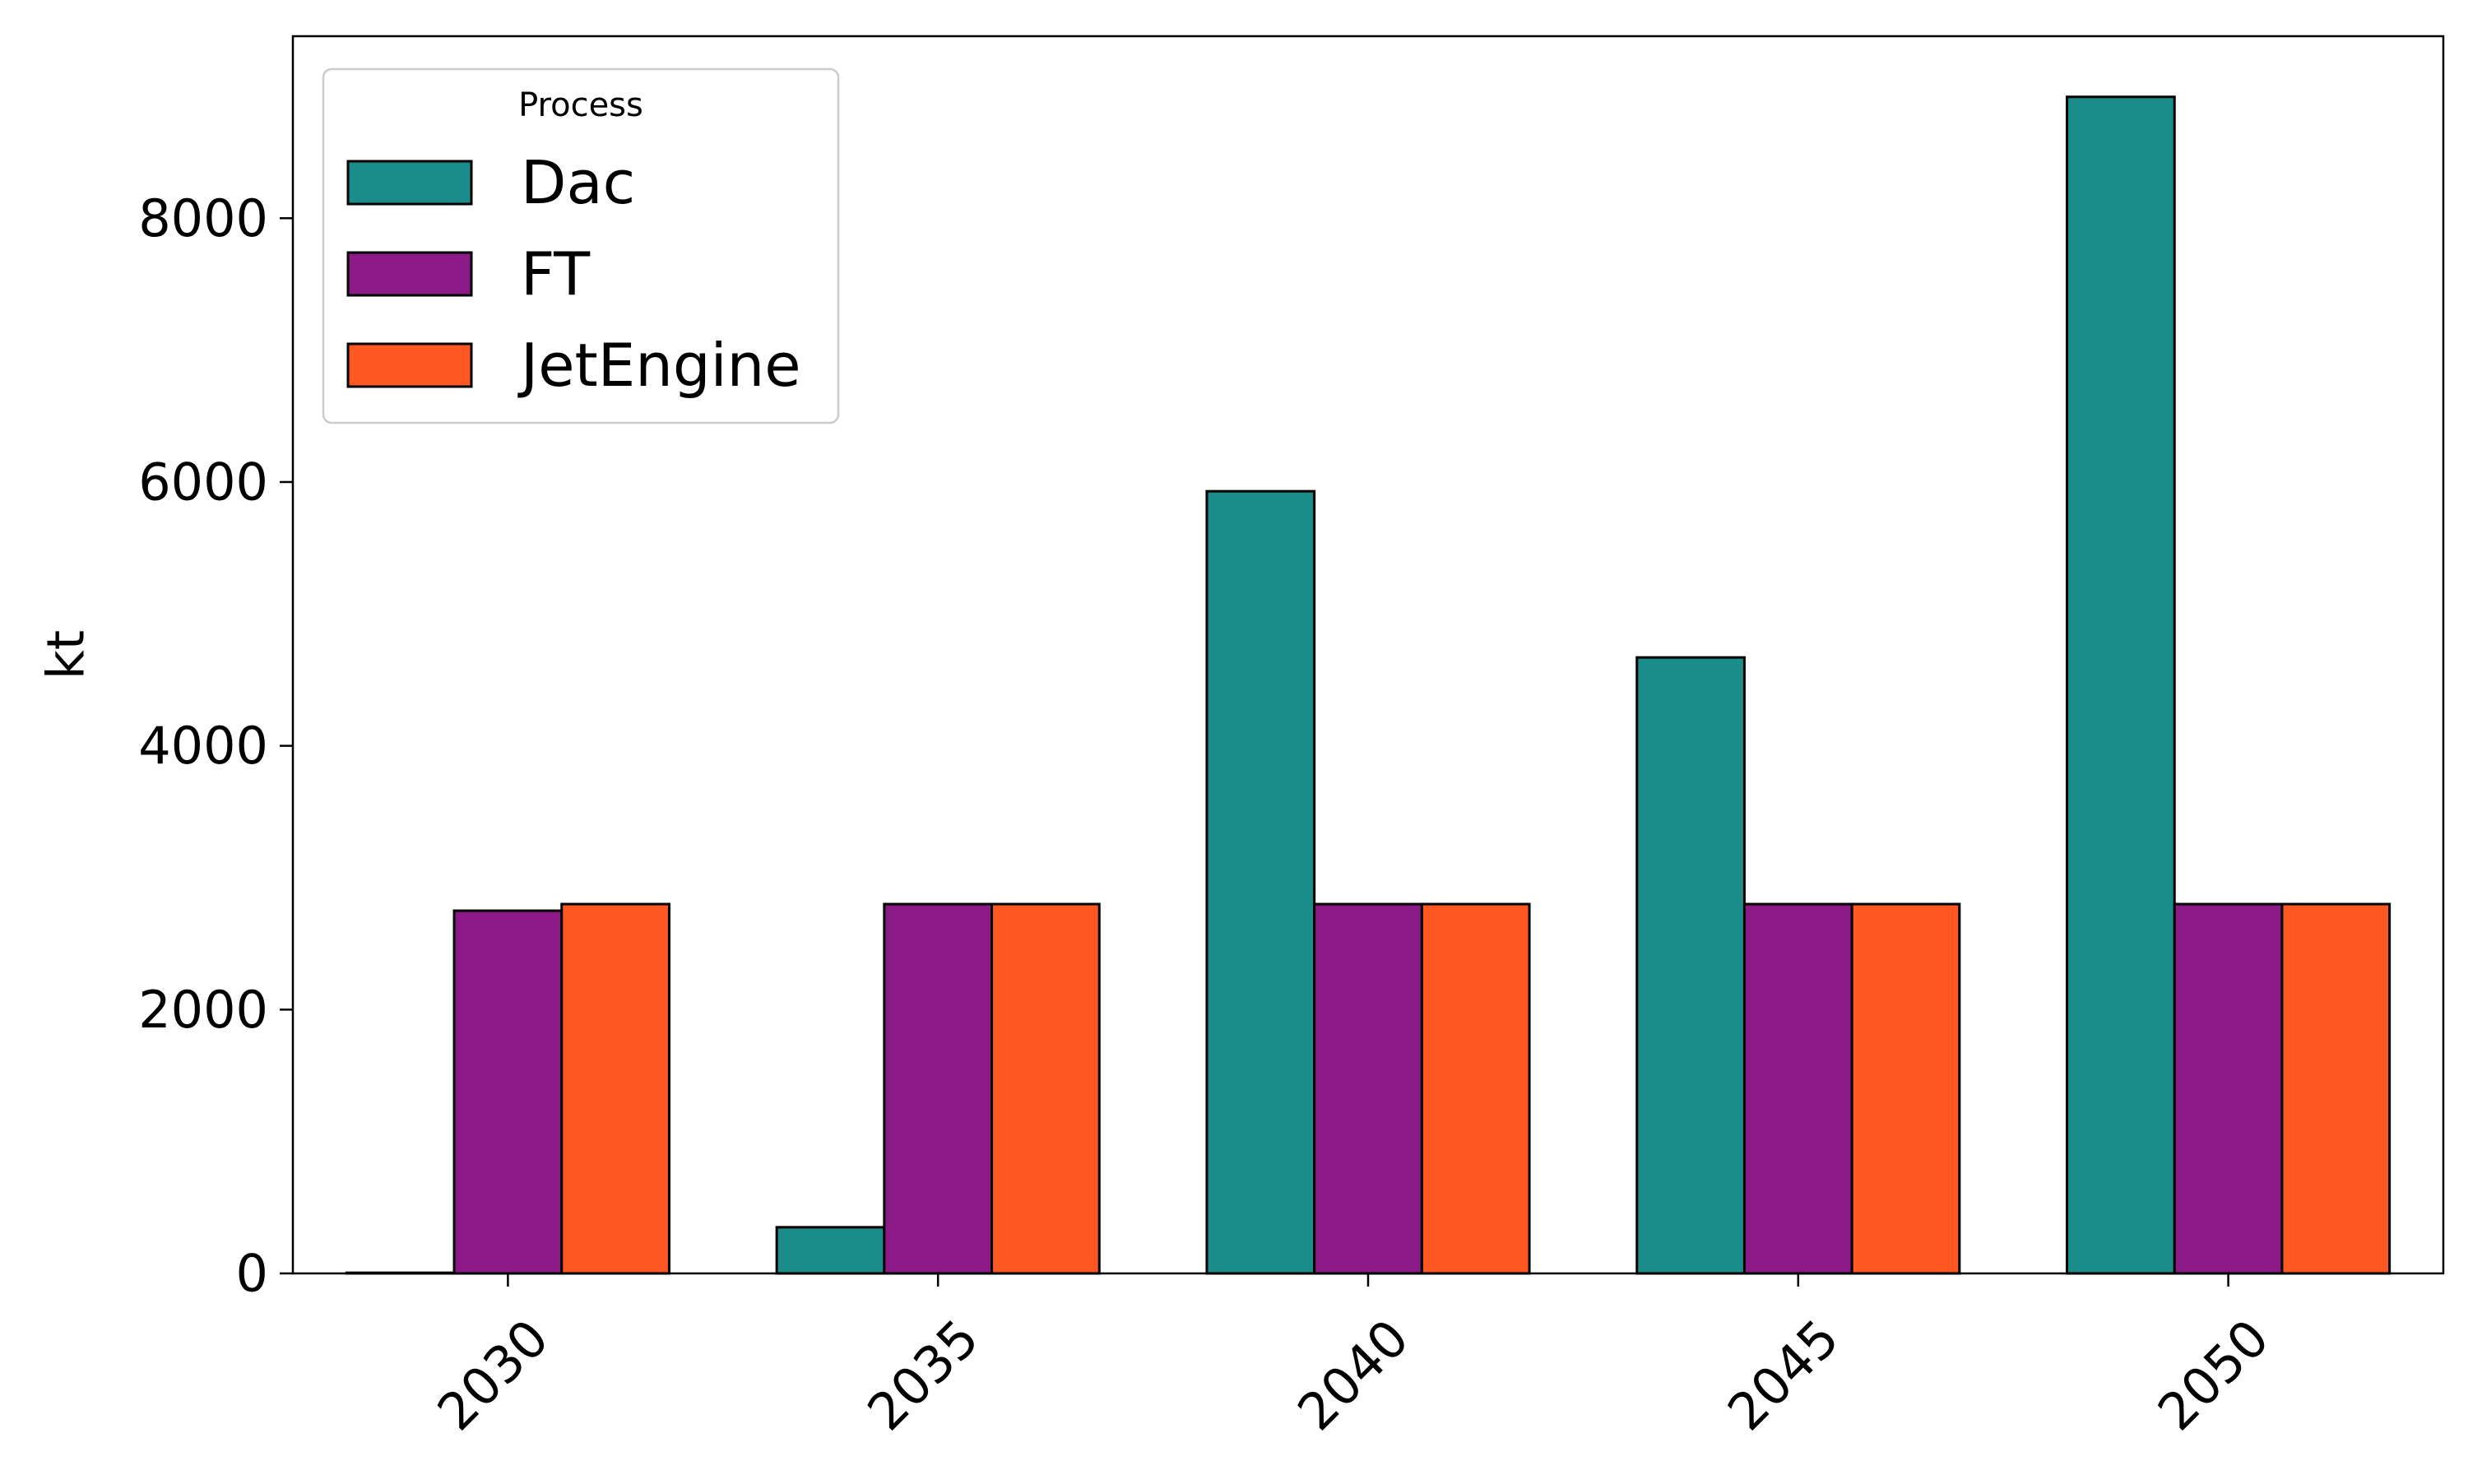  I want to click on bar-jetengine-2045, so click(1905, 1088).